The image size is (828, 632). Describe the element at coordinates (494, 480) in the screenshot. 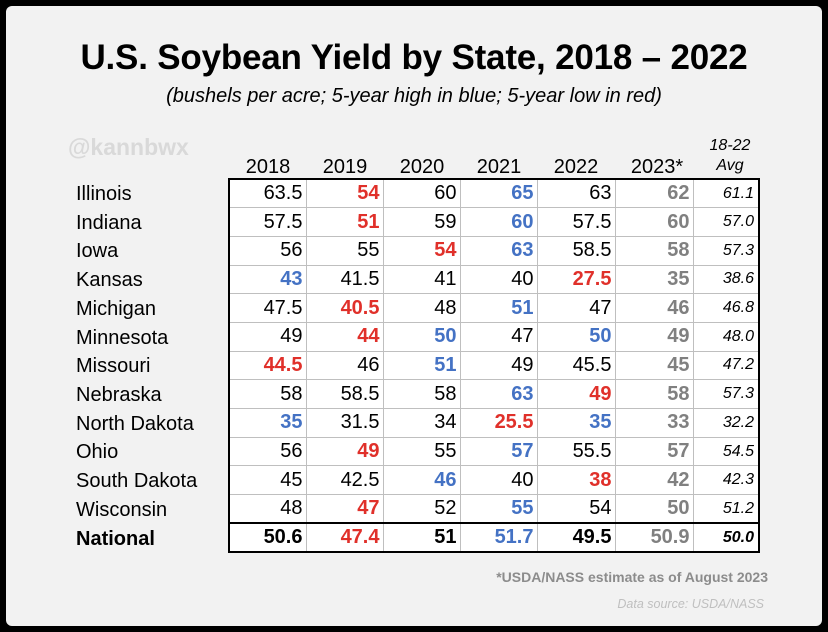

I see `table-row: 45 42.5 46 40 38 42 42.3` at that location.